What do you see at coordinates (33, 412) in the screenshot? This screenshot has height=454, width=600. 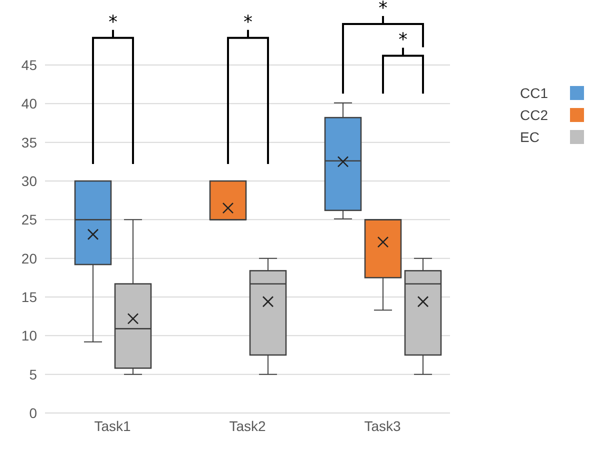 I see `y-tick-label: 0` at bounding box center [33, 412].